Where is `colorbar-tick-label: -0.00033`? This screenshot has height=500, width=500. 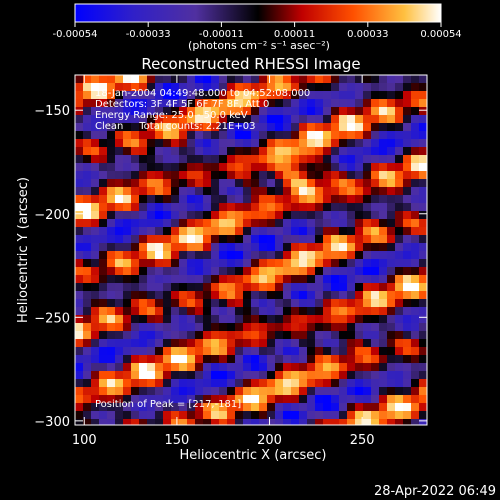 colorbar-tick-label: -0.00033 is located at coordinates (148, 34).